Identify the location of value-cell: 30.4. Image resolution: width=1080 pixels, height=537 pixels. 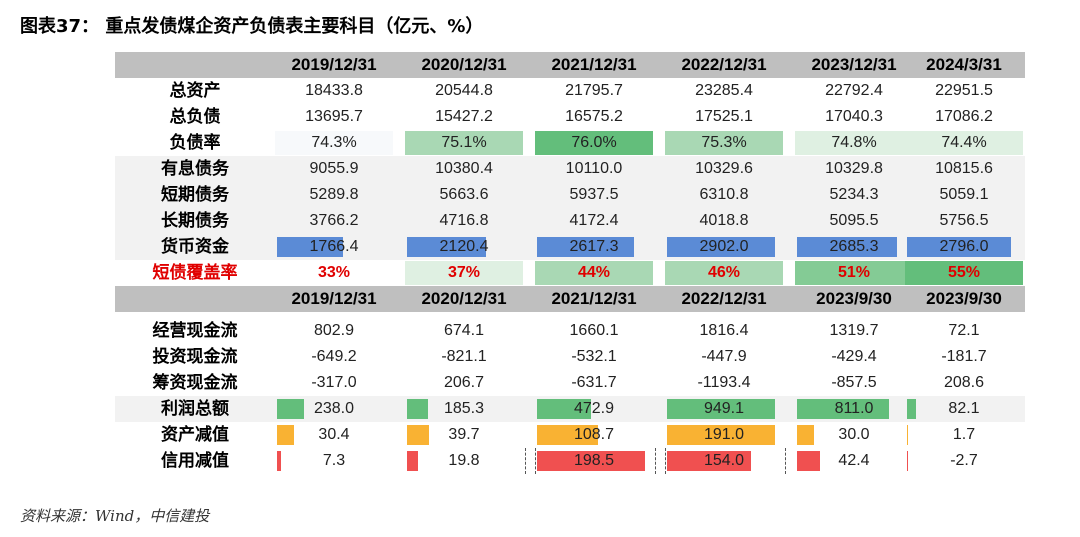
(334, 435).